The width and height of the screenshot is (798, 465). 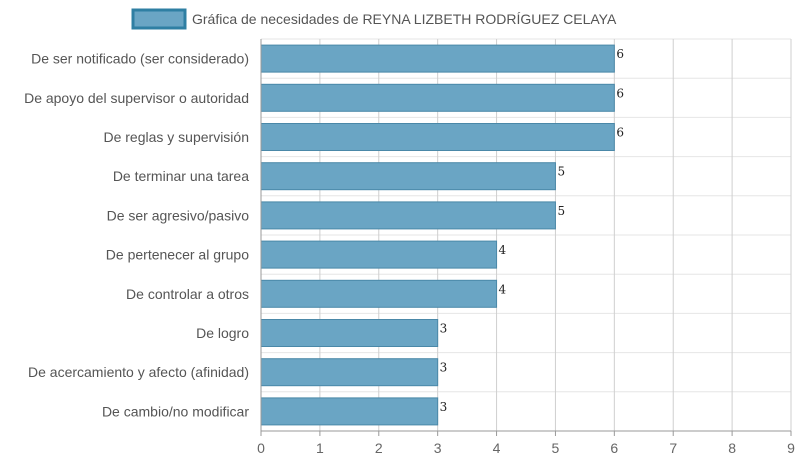 I want to click on category-label: De ser agresivo/pasivo, so click(x=178, y=215).